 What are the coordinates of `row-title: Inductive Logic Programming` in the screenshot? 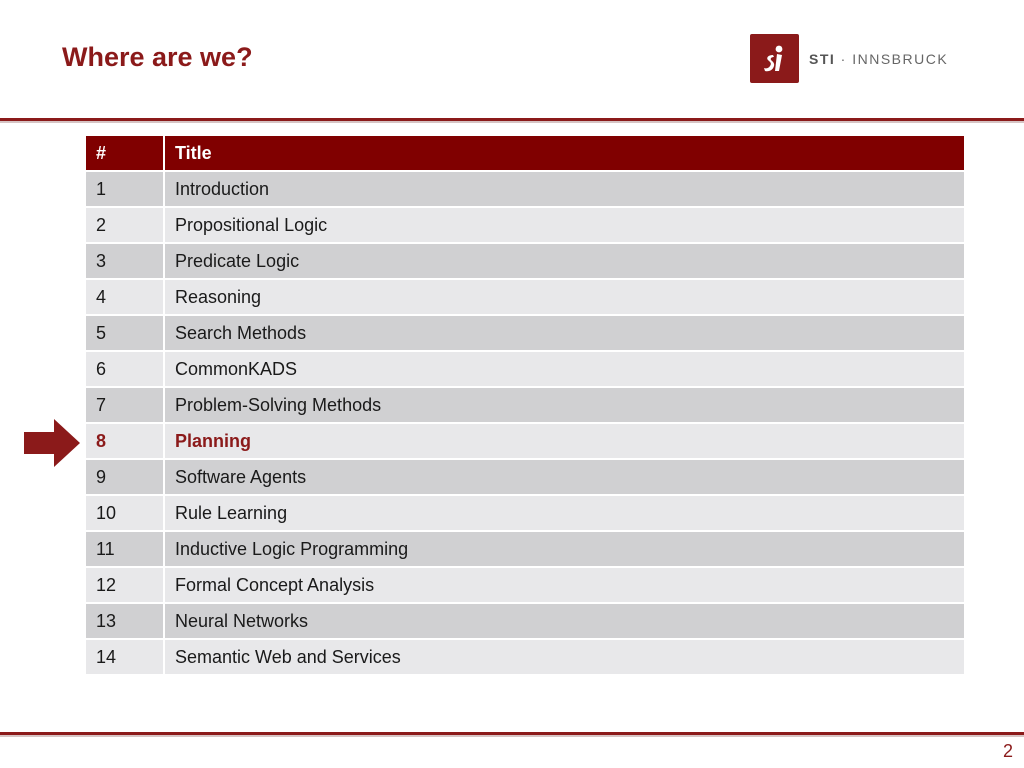 It's located at (564, 550).